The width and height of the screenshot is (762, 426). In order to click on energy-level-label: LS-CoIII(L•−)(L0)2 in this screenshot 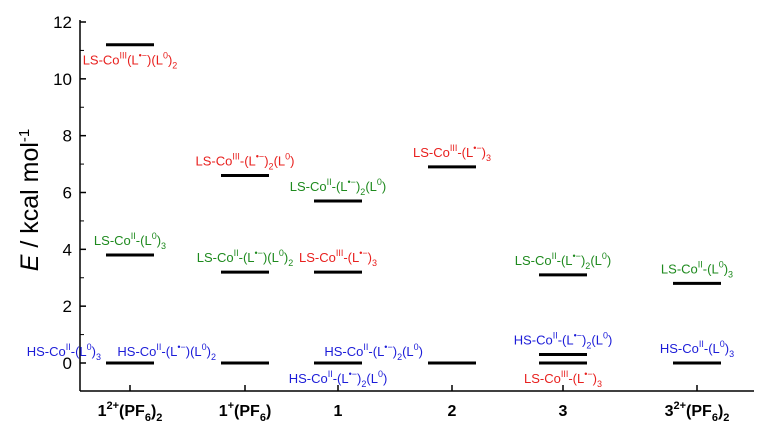, I will do `click(130, 61)`.